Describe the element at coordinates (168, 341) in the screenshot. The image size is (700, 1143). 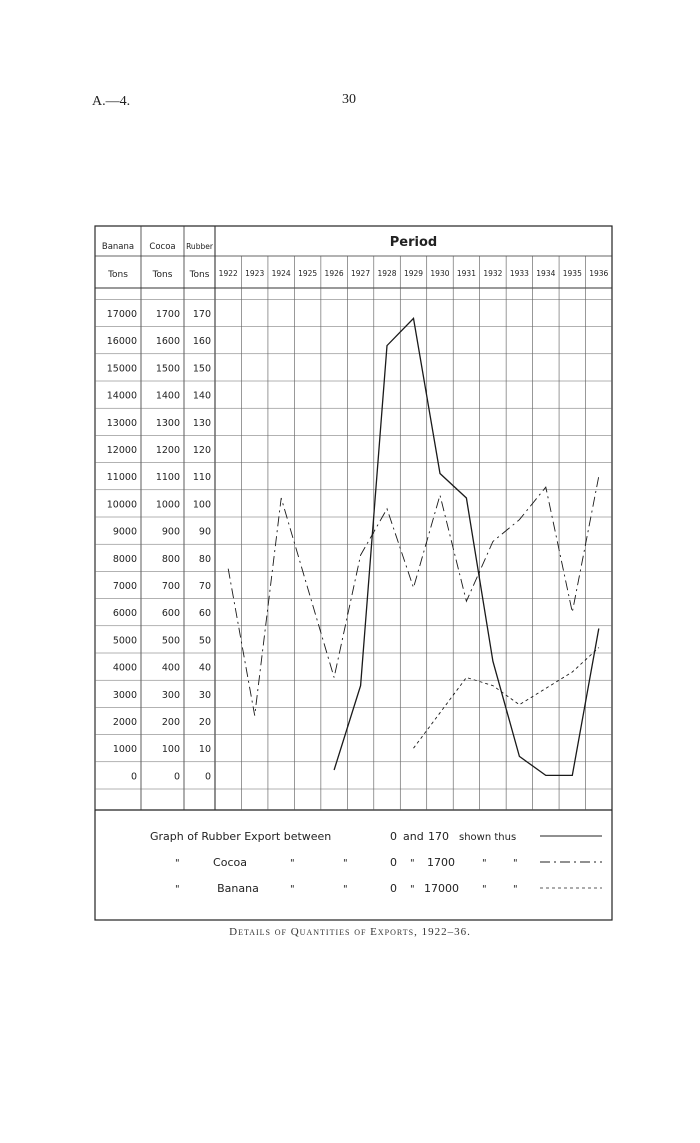
I see `tick-label: 1600` at that location.